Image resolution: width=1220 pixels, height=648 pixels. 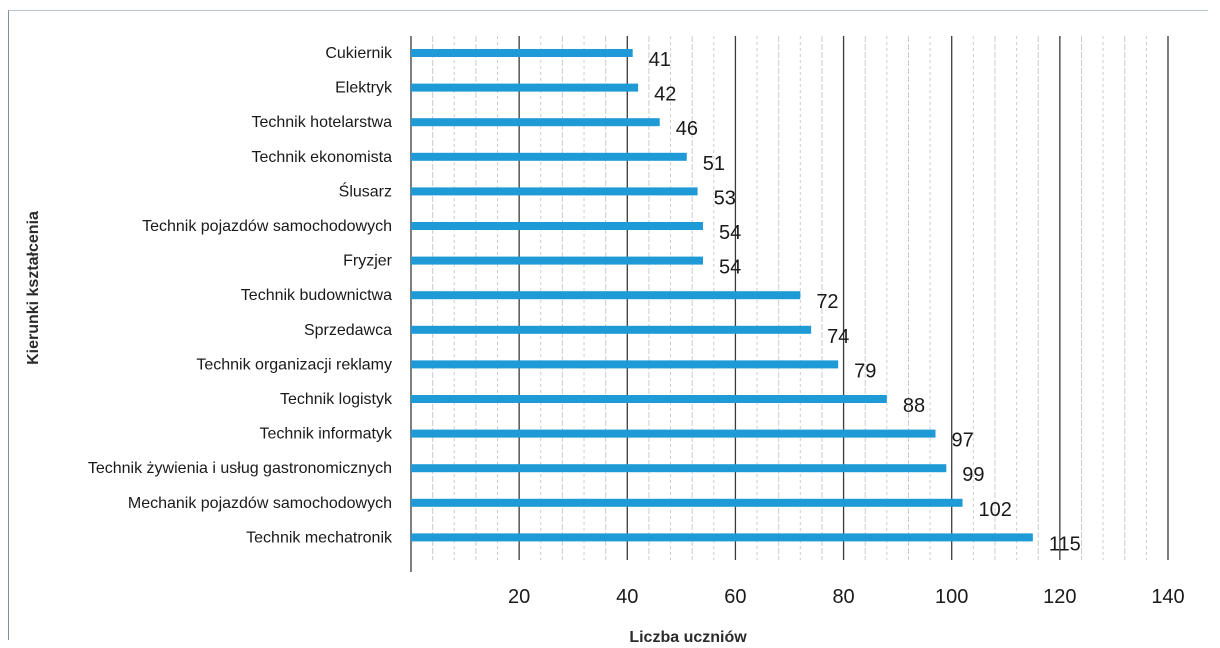 I want to click on category-label: Technik hotelarstwa, so click(x=321, y=122).